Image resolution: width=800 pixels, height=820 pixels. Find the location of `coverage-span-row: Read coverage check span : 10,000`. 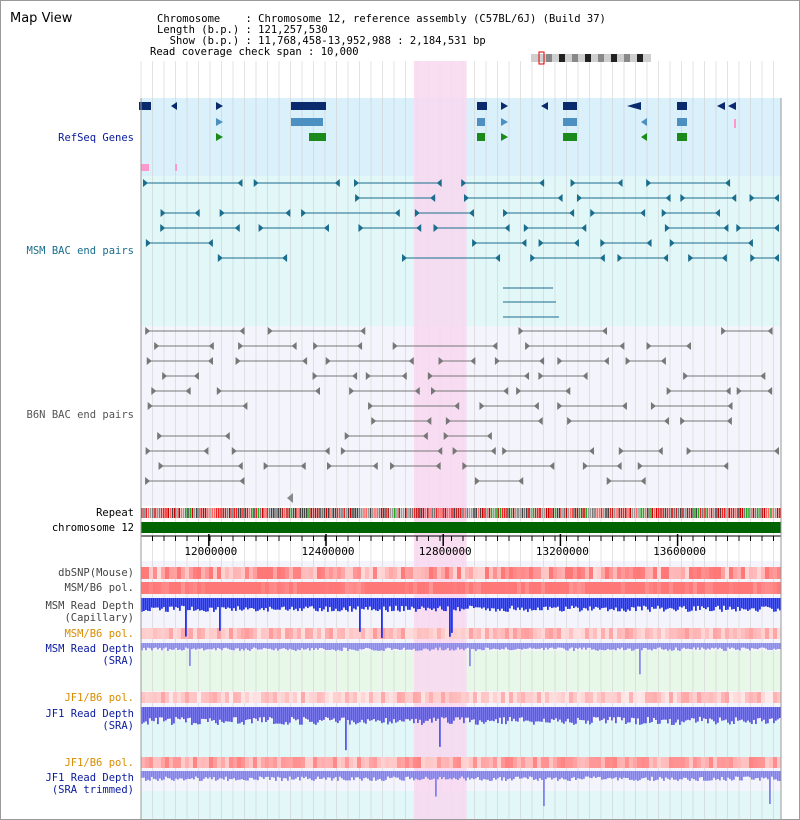

coverage-span-row: Read coverage check span : 10,000 is located at coordinates (254, 52).